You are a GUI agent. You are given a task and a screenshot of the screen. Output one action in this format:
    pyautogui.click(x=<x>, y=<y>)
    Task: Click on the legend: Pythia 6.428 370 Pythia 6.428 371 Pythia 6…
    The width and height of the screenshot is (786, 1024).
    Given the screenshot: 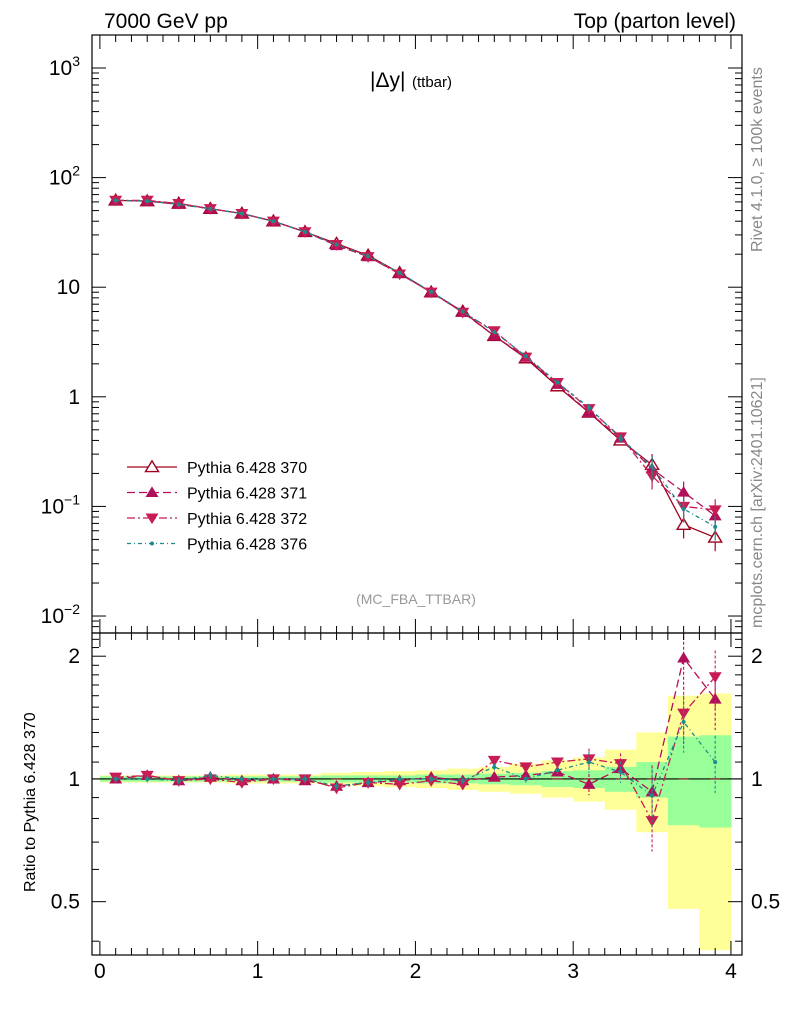 What is the action you would take?
    pyautogui.click(x=217, y=506)
    